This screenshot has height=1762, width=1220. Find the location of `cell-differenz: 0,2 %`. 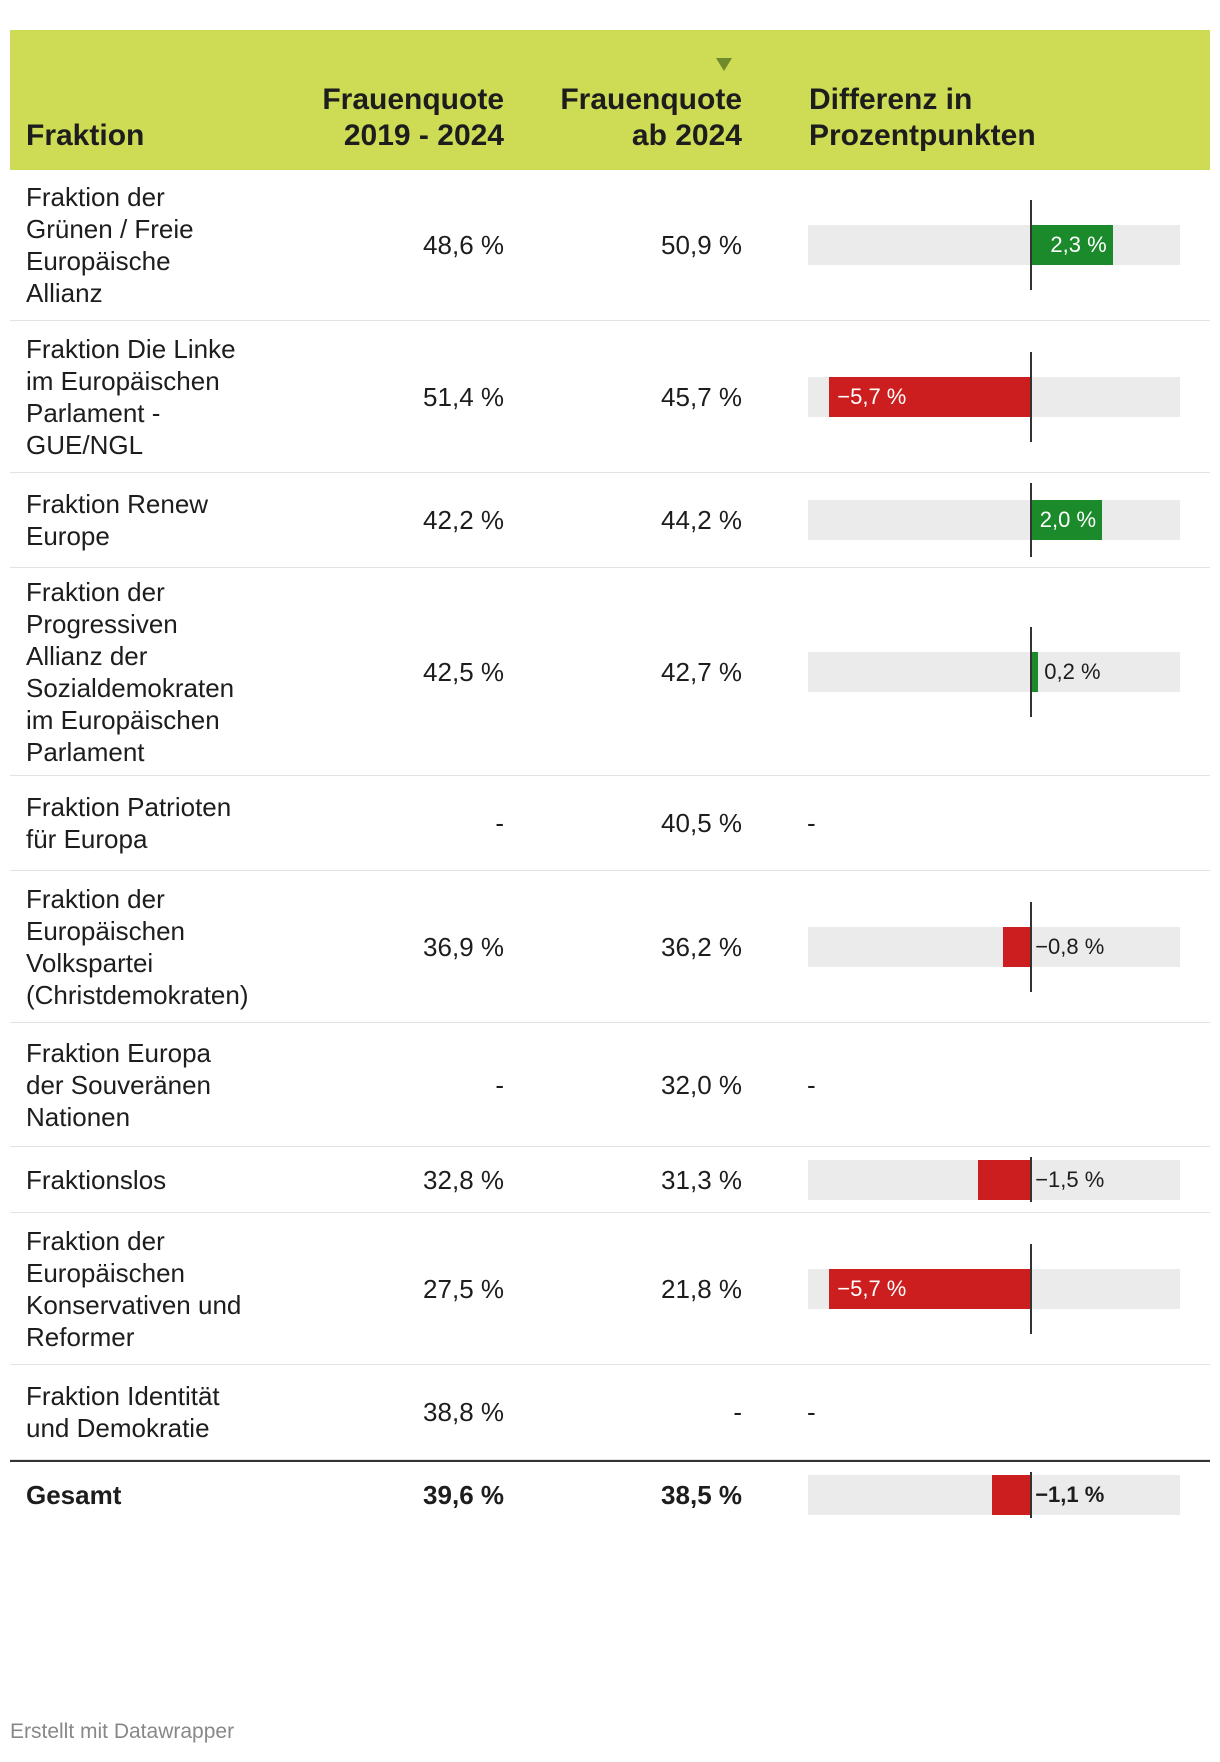

cell-differenz: 0,2 % is located at coordinates (994, 671).